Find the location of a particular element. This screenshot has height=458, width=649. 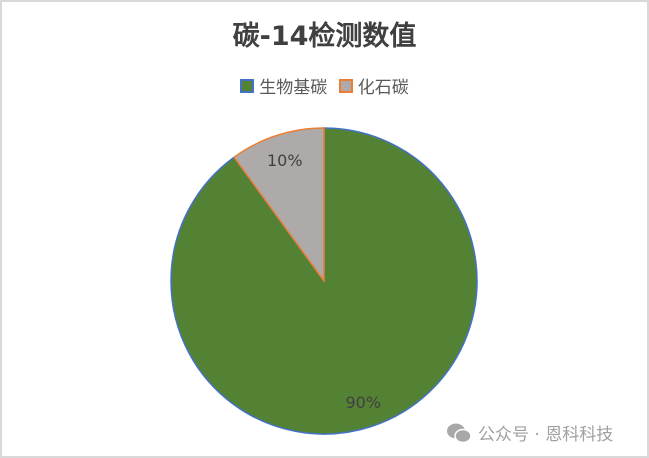

chart-title: 碳-14检测数值 is located at coordinates (324, 36).